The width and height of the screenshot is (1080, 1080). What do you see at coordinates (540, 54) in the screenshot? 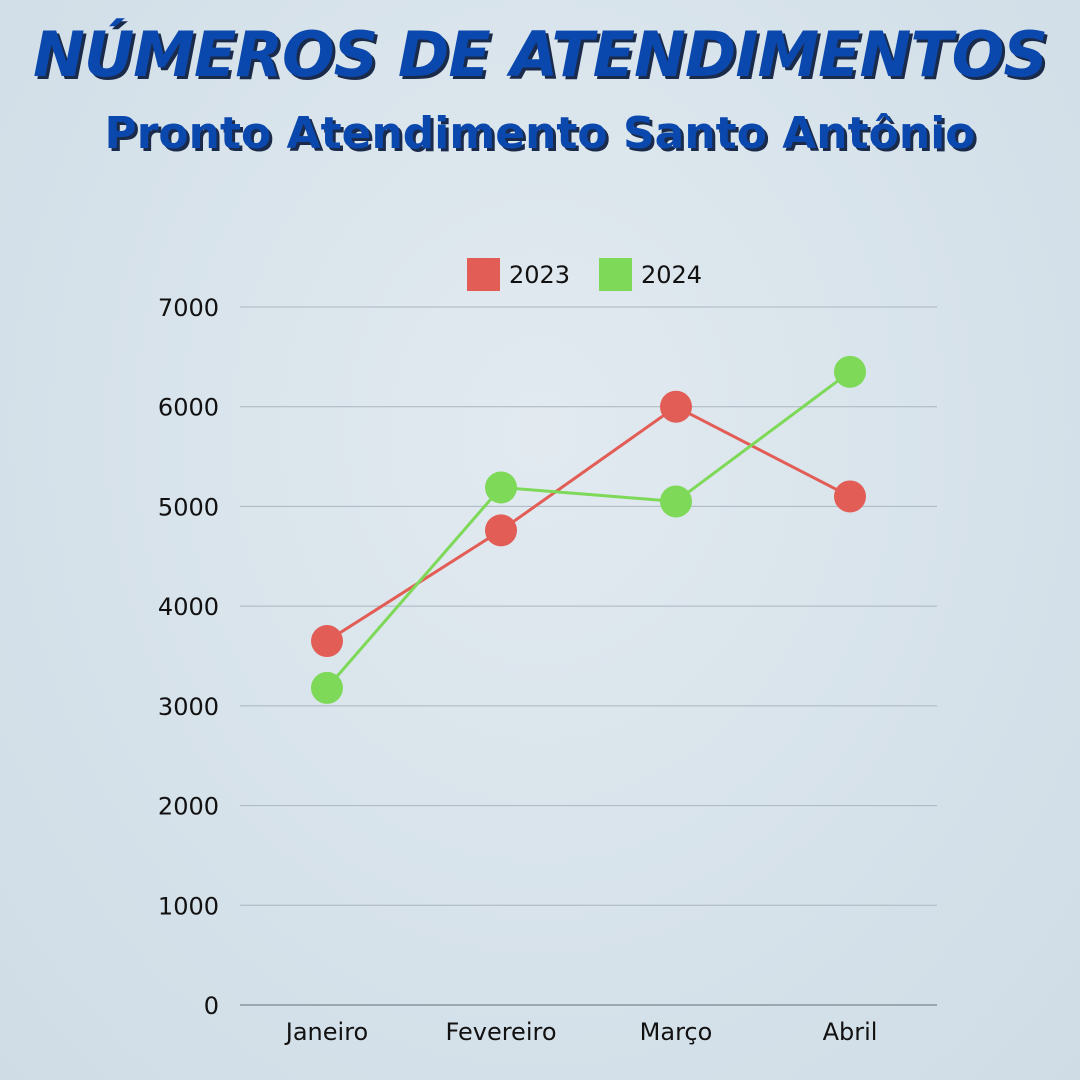
I see `page-title: NÚMEROS DE ATENDIMENTOS` at bounding box center [540, 54].